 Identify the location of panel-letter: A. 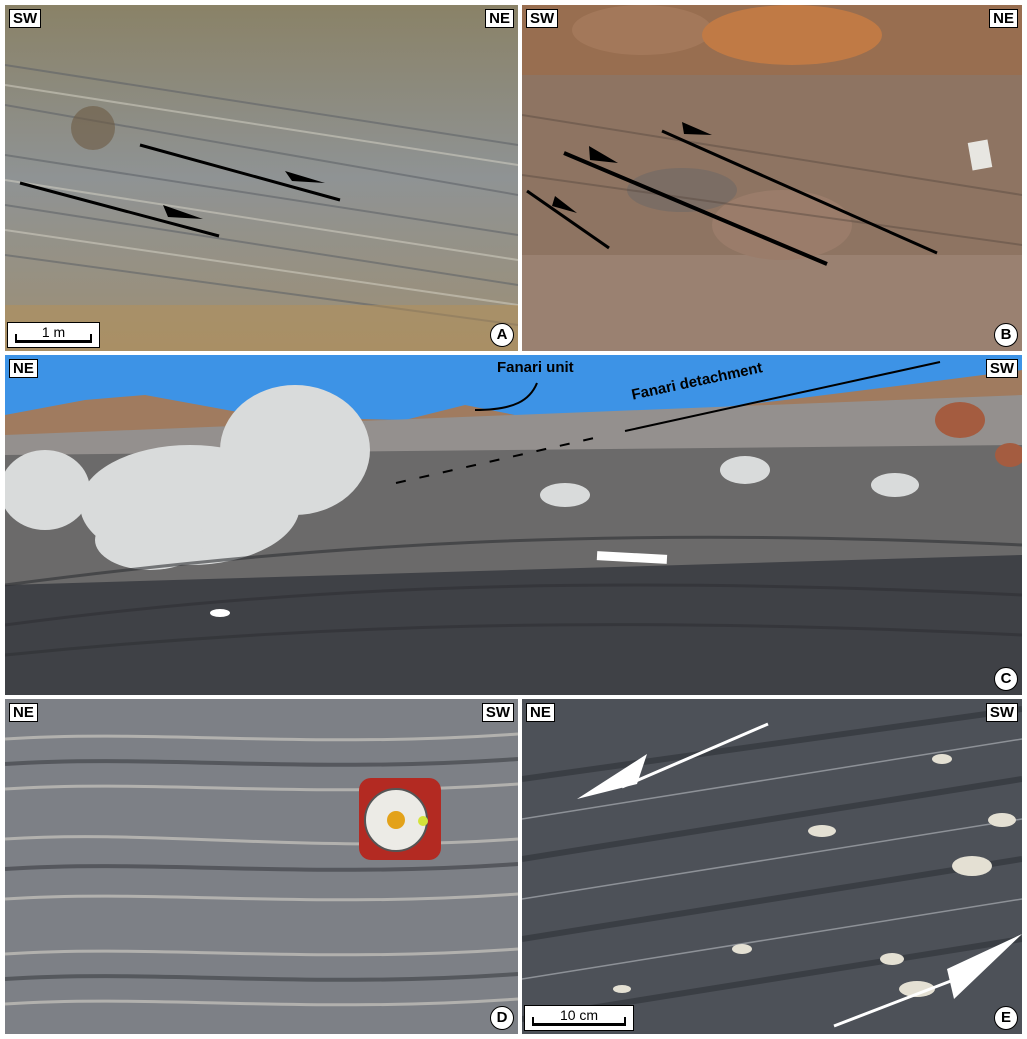
(502, 335).